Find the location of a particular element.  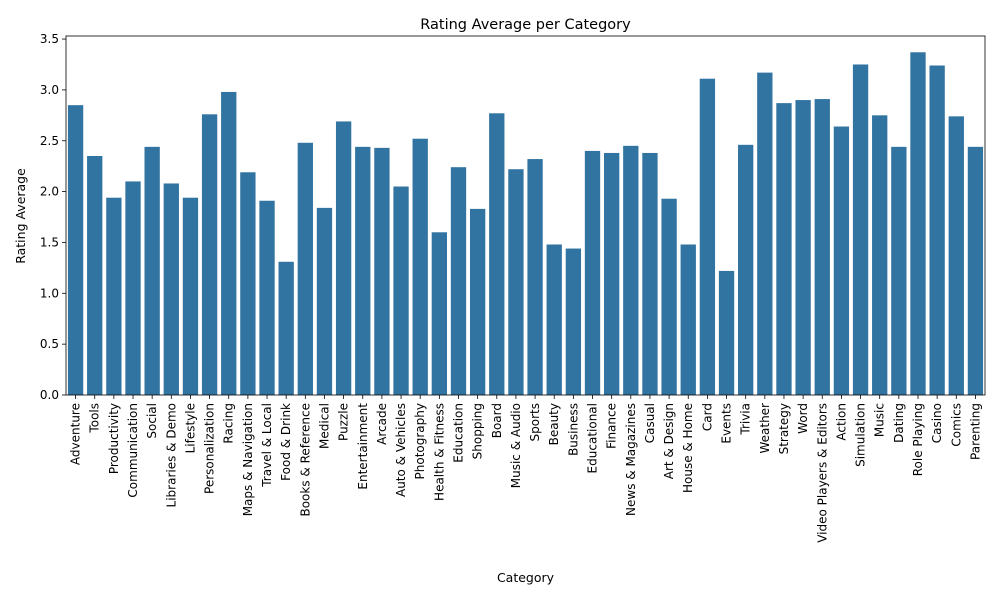

x-tick-label: Role Playing is located at coordinates (918, 439).